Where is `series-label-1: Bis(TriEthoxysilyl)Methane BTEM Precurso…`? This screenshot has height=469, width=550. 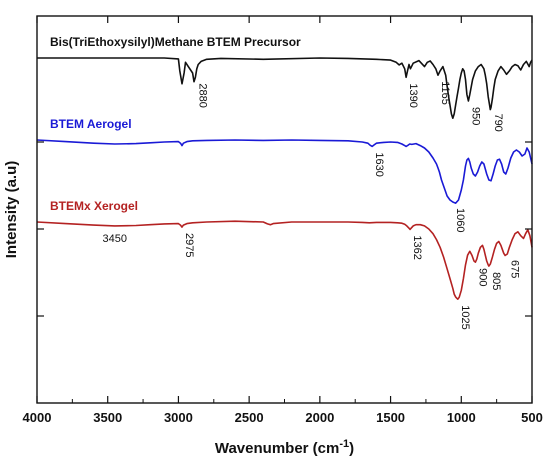 series-label-1: Bis(TriEthoxysilyl)Methane BTEM Precurso… is located at coordinates (175, 42).